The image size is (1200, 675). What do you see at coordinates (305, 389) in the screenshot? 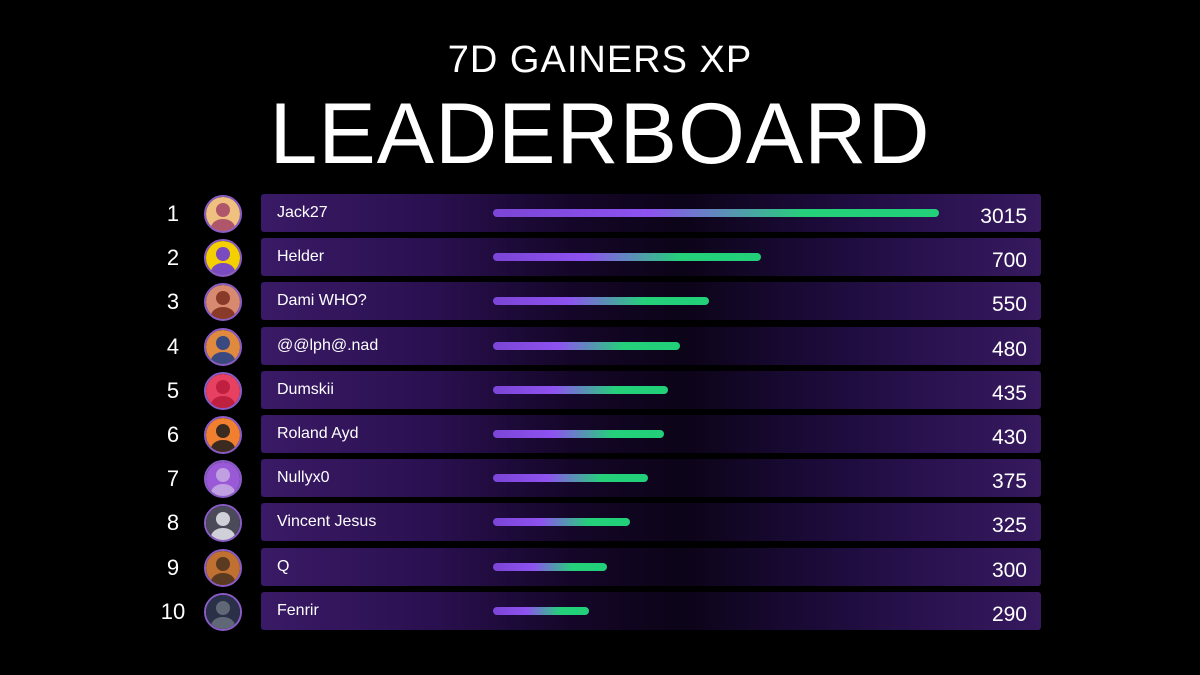
I see `player-name: Dumskii` at bounding box center [305, 389].